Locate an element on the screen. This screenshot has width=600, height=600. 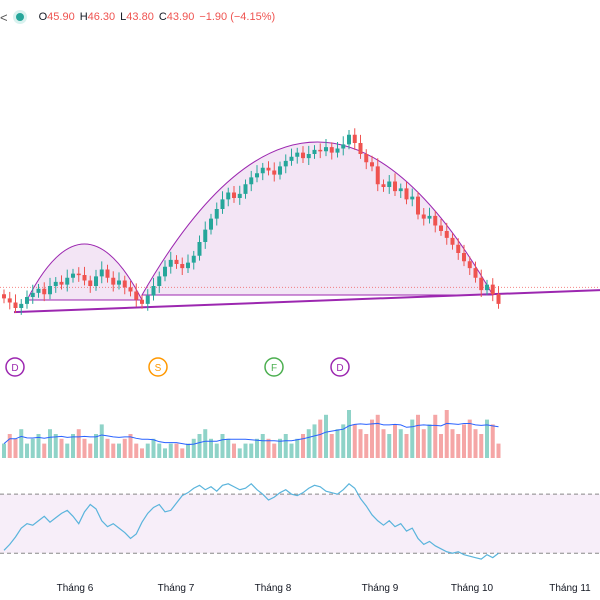
low-value: 43.80 is located at coordinates (140, 17).